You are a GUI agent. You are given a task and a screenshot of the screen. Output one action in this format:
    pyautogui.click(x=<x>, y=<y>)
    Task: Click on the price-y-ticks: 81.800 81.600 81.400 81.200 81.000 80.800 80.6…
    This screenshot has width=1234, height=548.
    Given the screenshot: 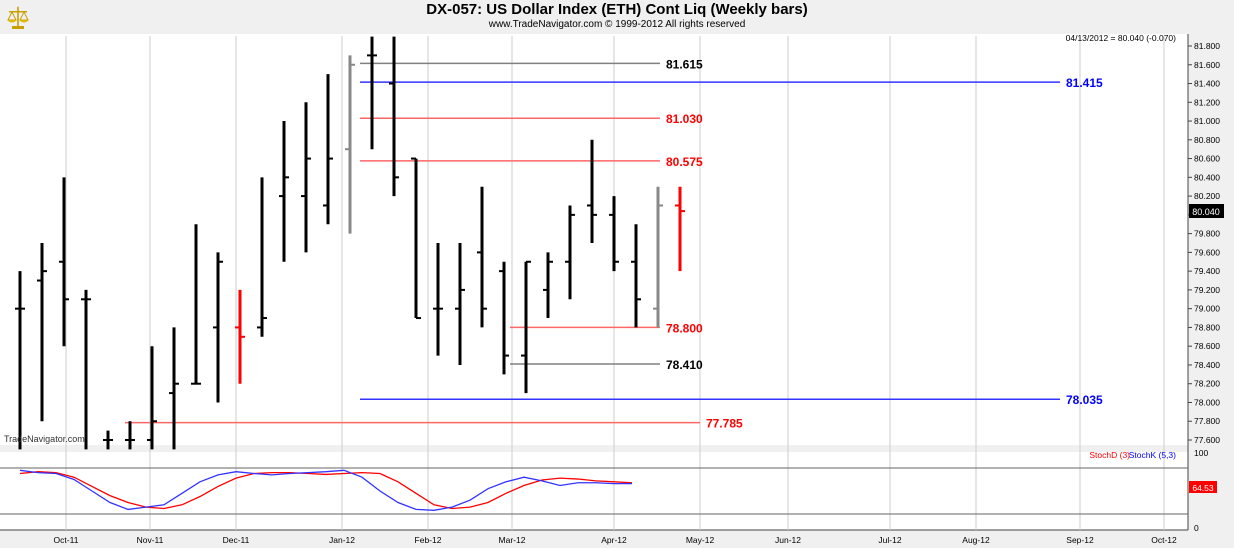 What is the action you would take?
    pyautogui.click(x=1204, y=243)
    